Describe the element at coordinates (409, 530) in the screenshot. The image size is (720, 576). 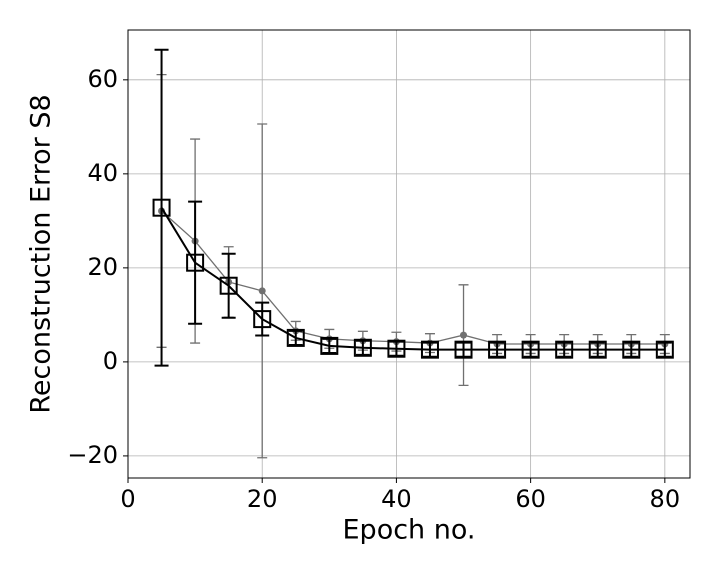
I see `x-axis-label: Epoch no.` at that location.